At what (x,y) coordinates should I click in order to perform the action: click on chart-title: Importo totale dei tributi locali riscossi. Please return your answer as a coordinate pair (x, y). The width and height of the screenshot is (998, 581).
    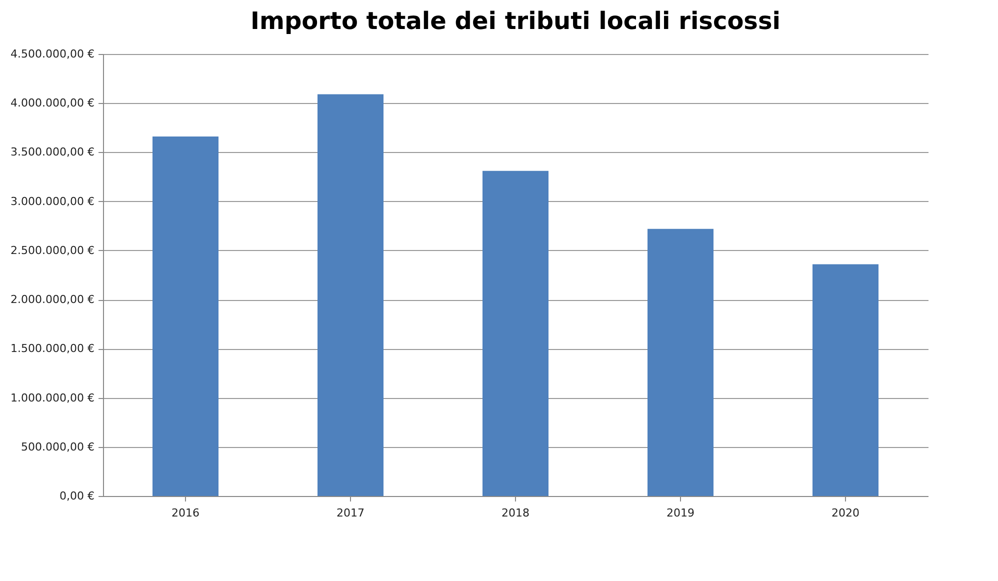
    Looking at the image, I should click on (515, 21).